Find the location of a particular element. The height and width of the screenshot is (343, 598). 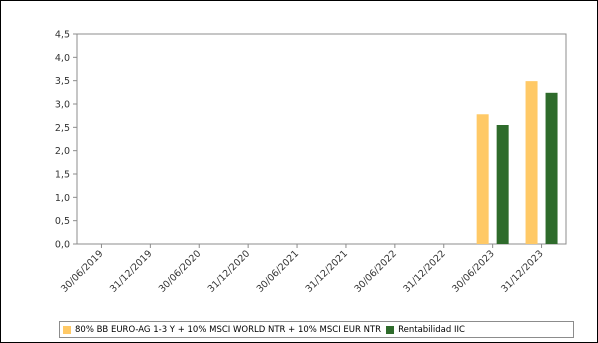

x-tick-label: 31/12/2023 is located at coordinates (522, 271).